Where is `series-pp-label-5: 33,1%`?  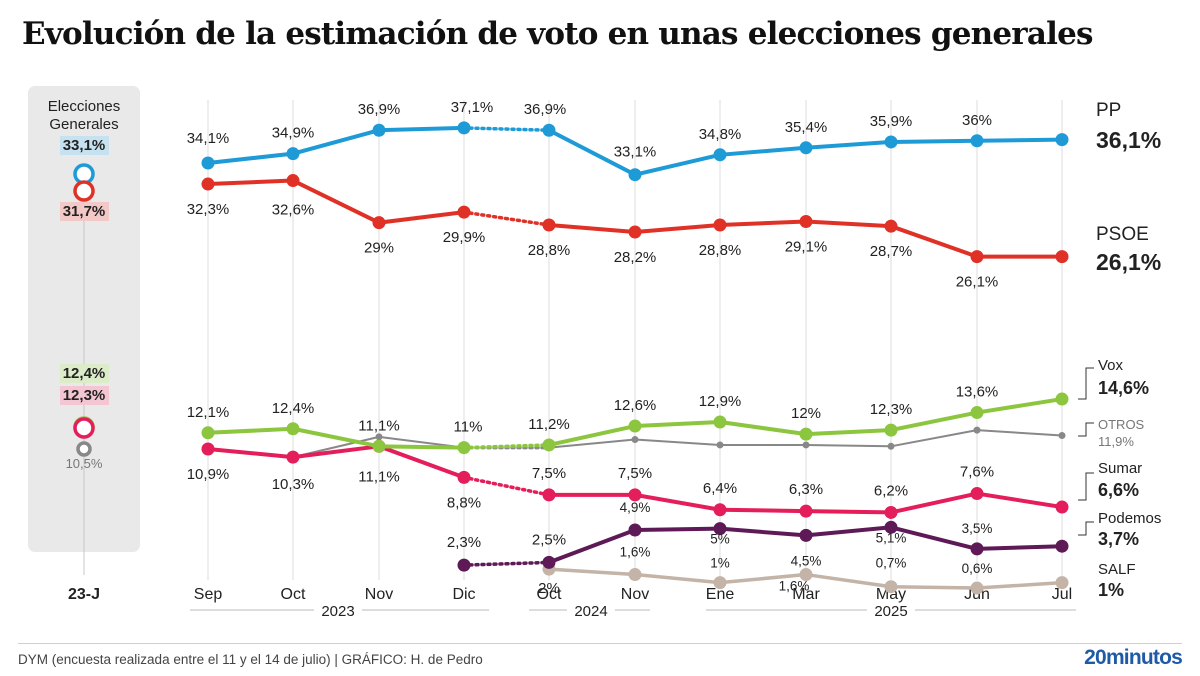 series-pp-label-5: 33,1% is located at coordinates (635, 152).